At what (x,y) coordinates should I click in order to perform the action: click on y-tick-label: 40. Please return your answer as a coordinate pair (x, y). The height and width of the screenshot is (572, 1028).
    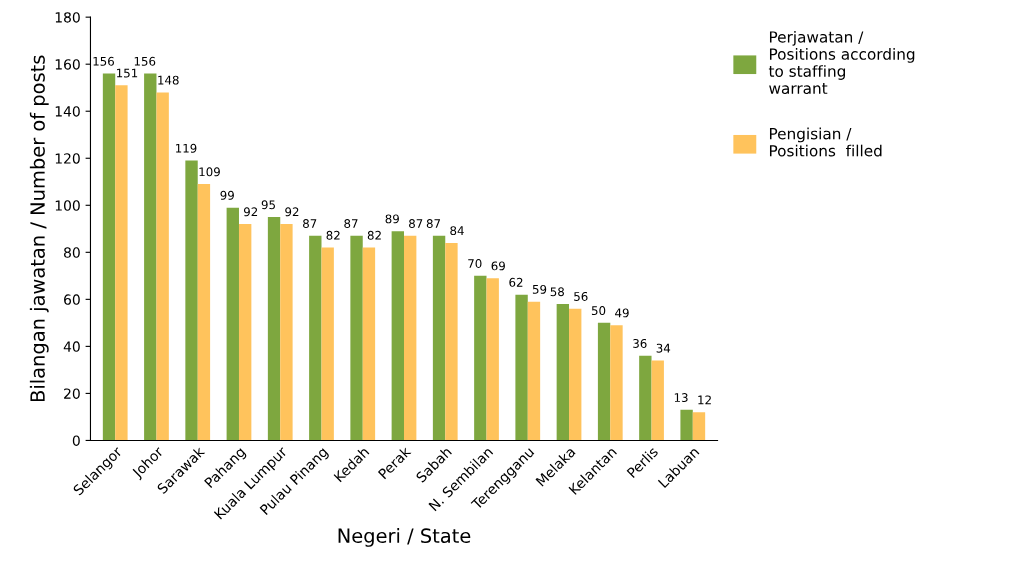
    Looking at the image, I should click on (71, 346).